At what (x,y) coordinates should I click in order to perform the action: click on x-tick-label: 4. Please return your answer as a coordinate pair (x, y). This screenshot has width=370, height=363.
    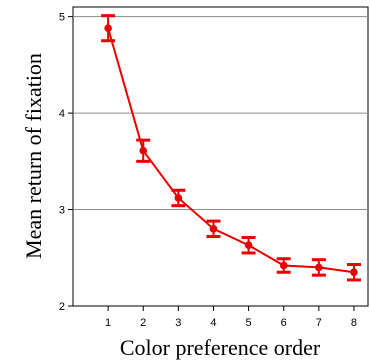
    Looking at the image, I should click on (213, 323).